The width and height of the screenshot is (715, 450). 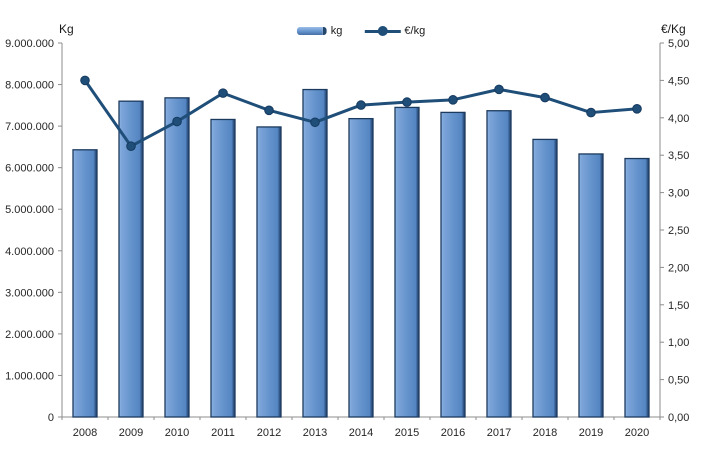 I want to click on left-axis-tick-label: 3.000.000, so click(x=29, y=293).